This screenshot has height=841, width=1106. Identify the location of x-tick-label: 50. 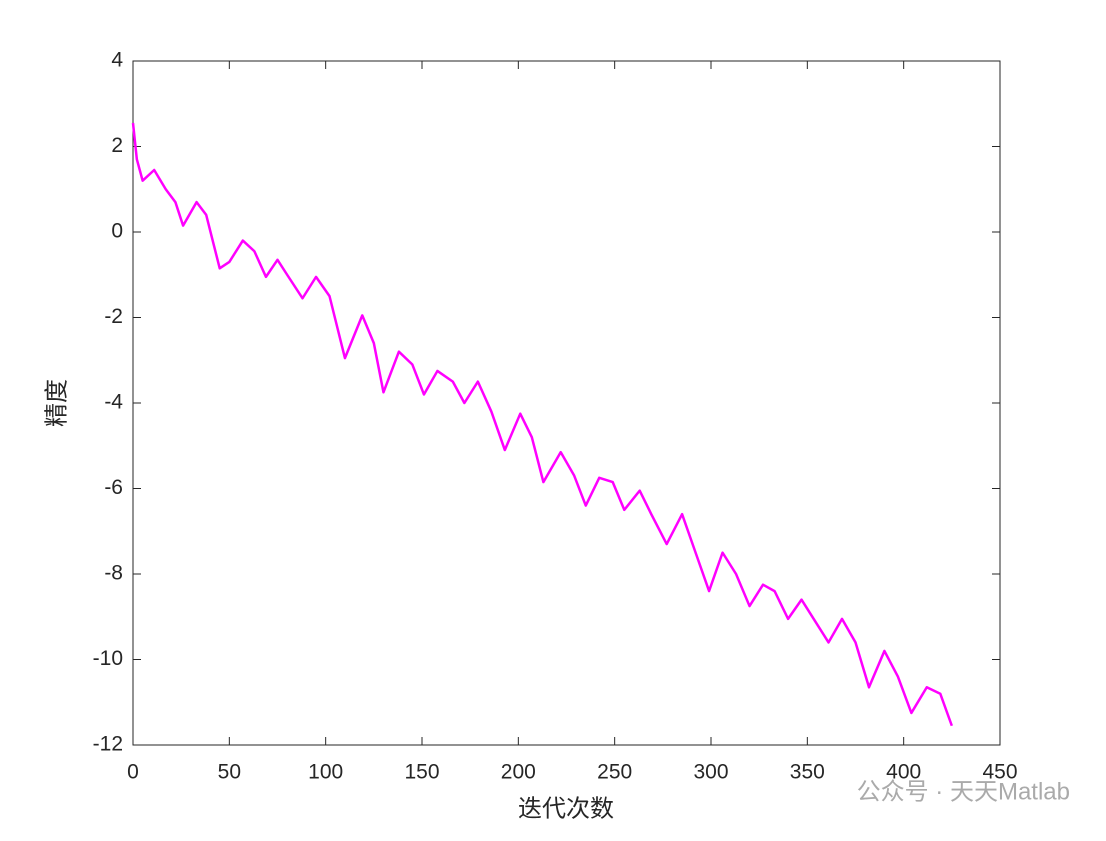
(229, 772).